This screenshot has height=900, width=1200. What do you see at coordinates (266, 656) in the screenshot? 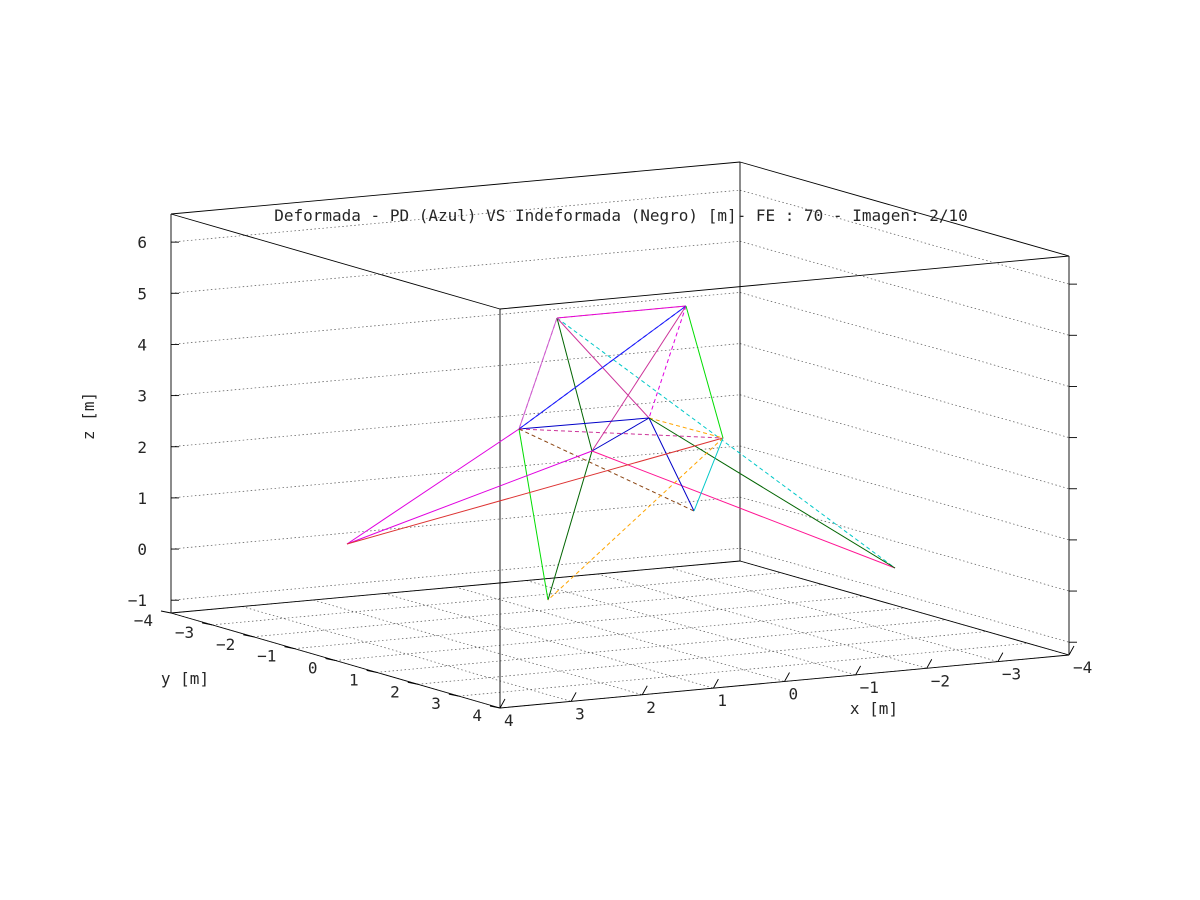
I see `y-tick-label: −1` at bounding box center [266, 656].